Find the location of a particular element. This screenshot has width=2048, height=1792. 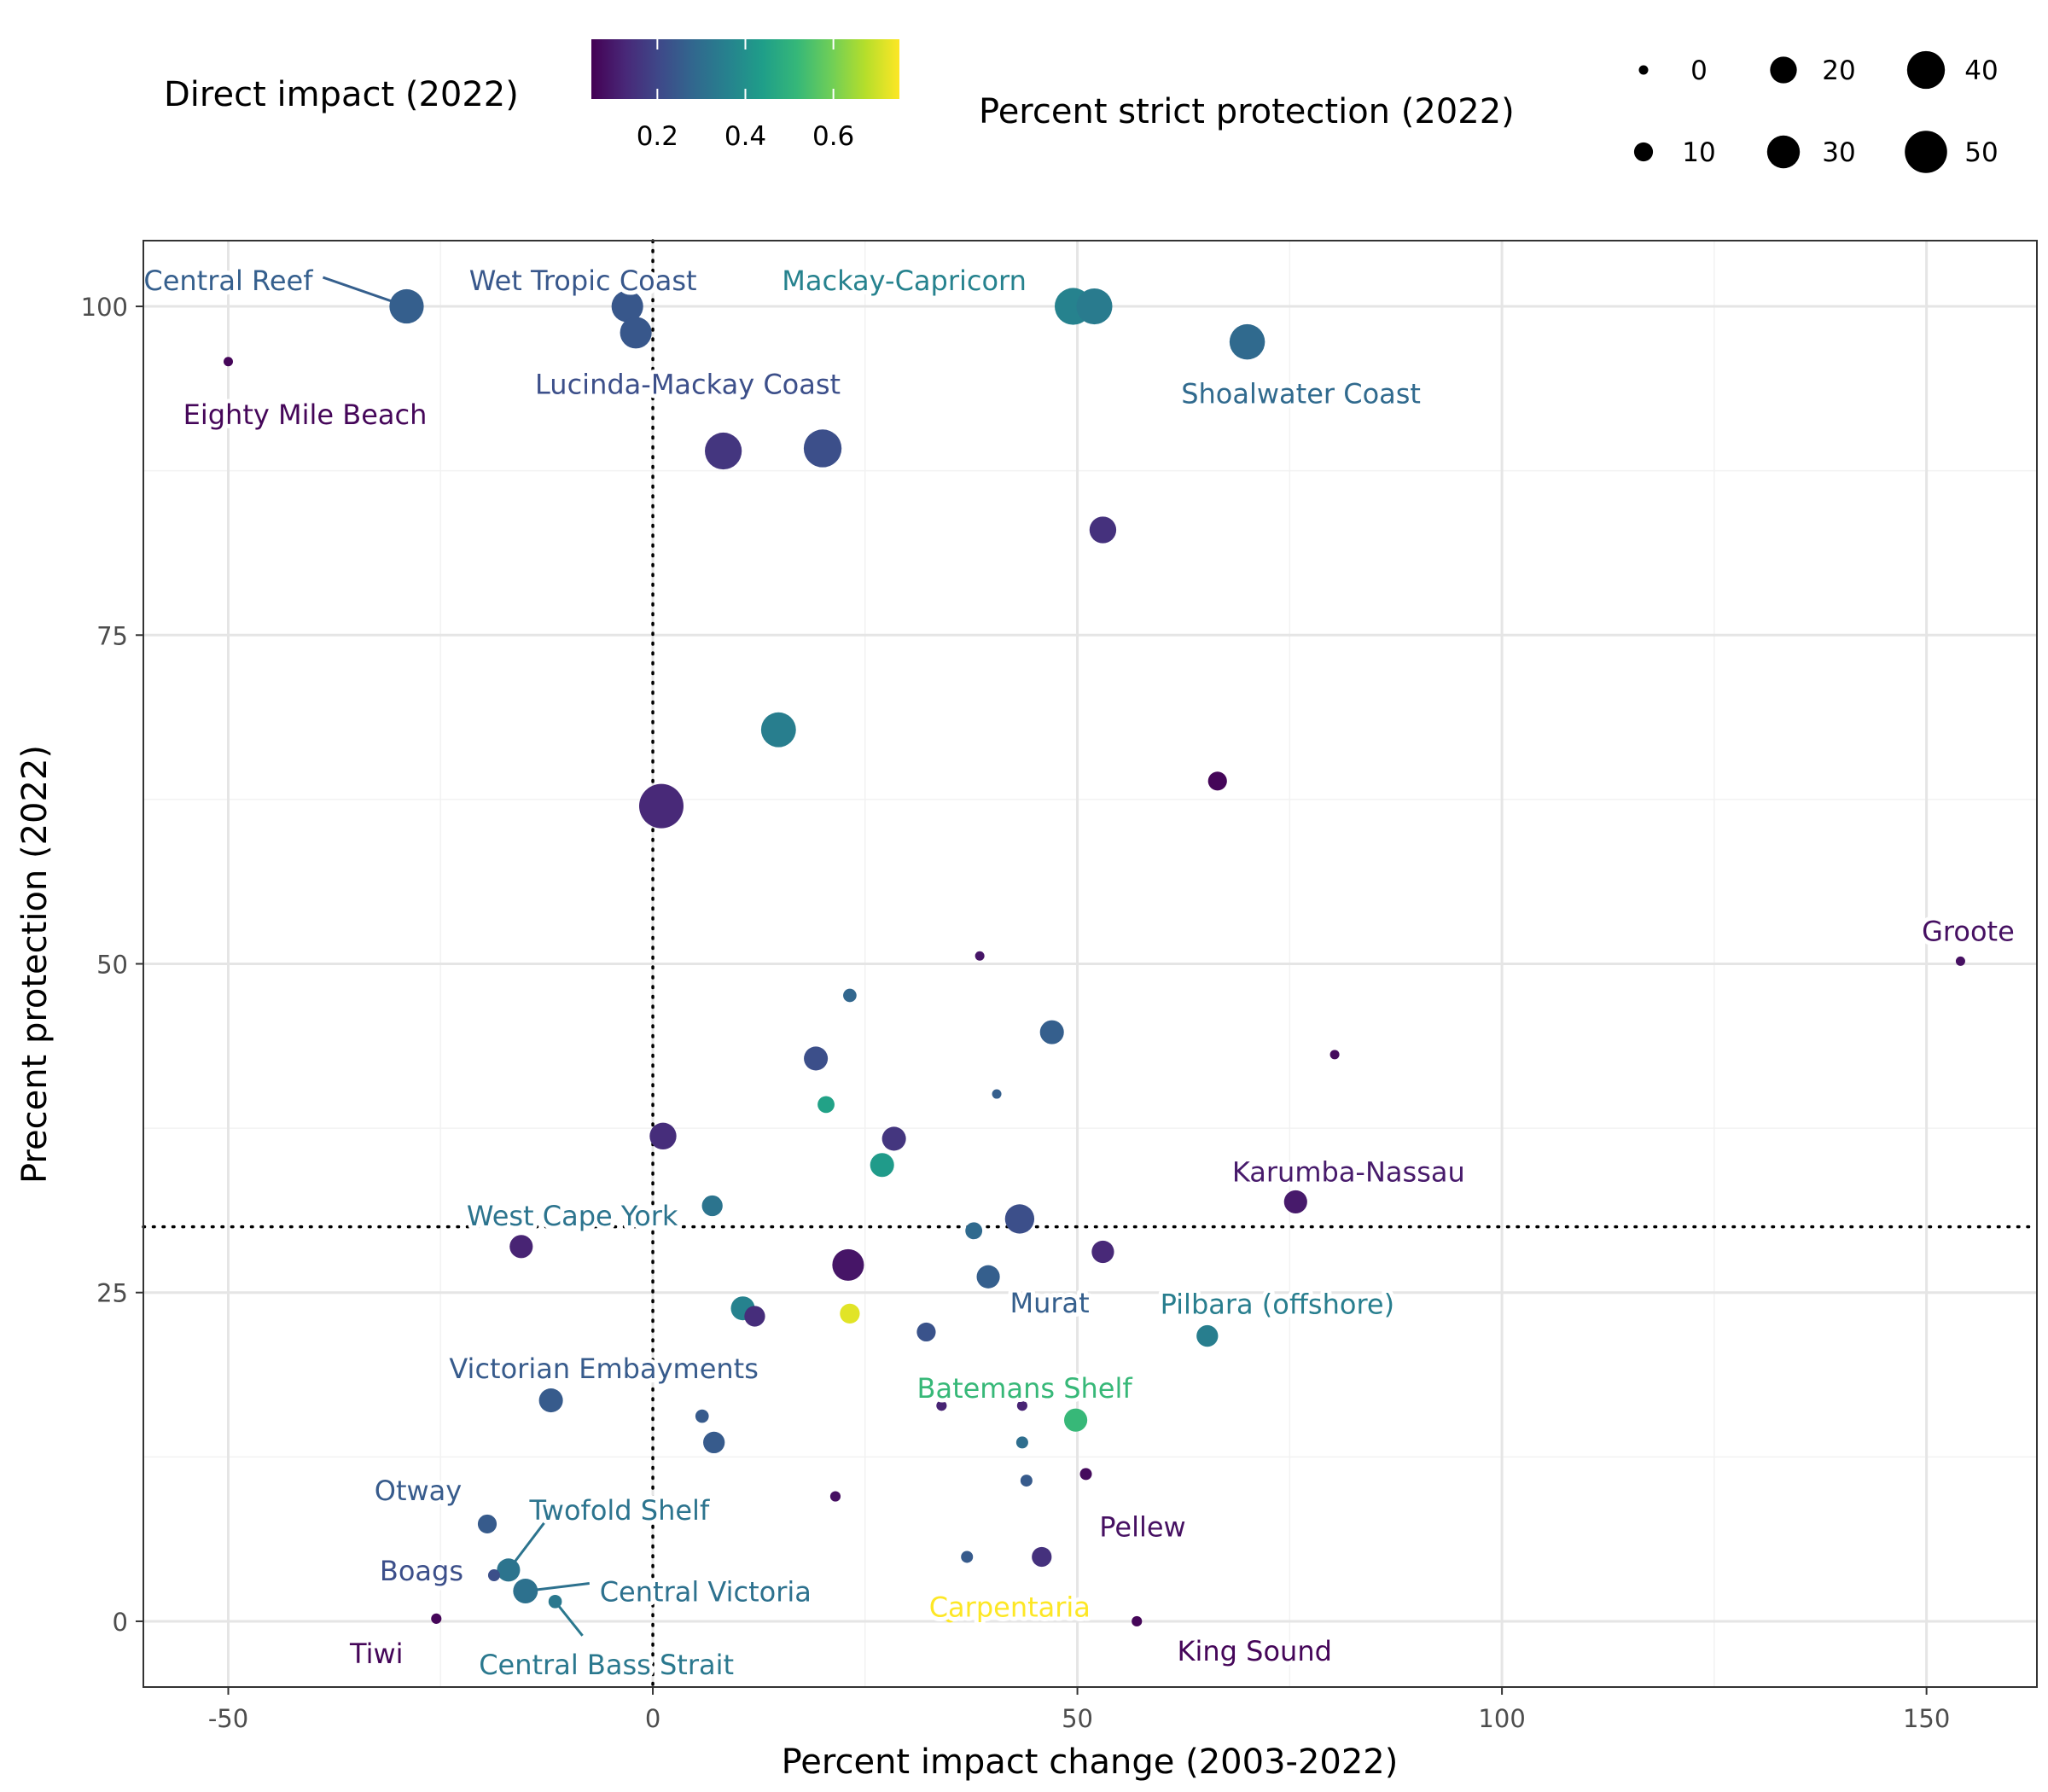

point-label: Carpentaria is located at coordinates (1010, 1607).